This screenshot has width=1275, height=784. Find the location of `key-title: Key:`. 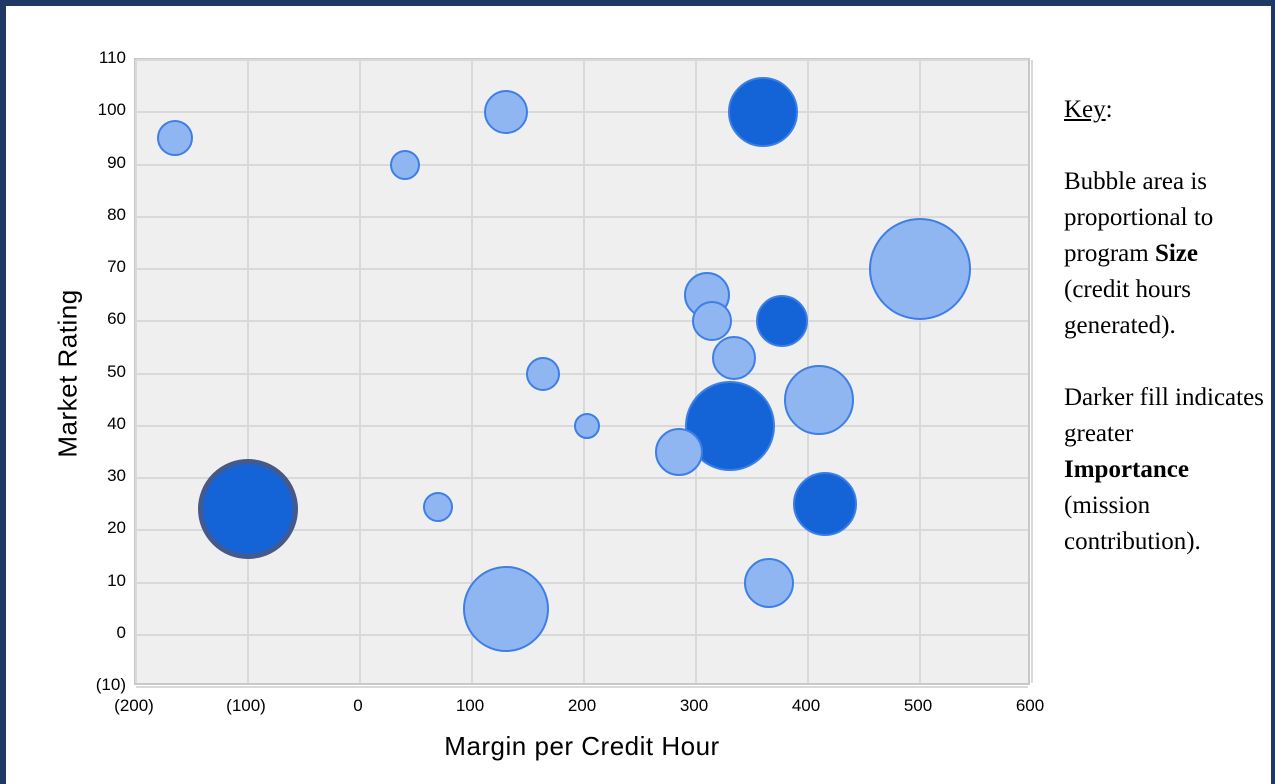

key-title: Key: is located at coordinates (1164, 110).